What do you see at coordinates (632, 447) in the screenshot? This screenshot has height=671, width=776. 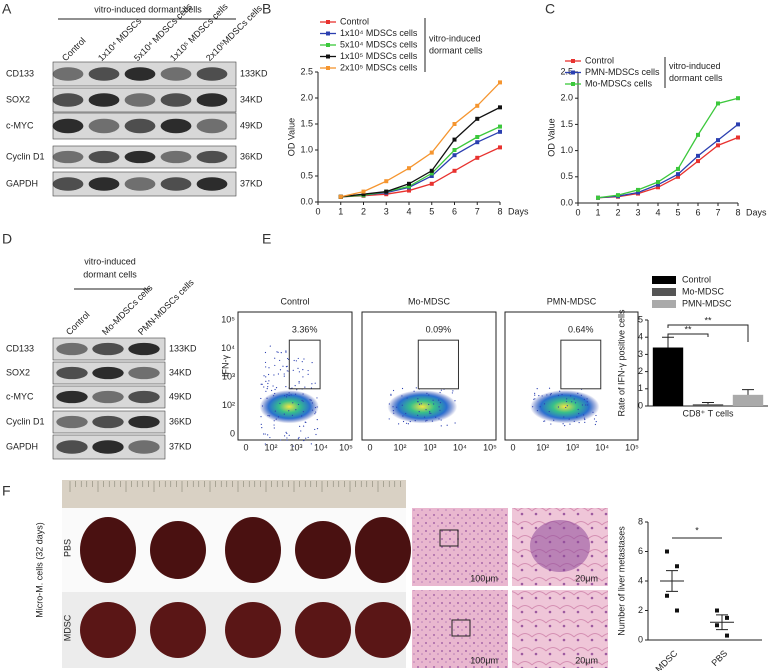 I see `flow-tick: 10⁵` at bounding box center [632, 447].